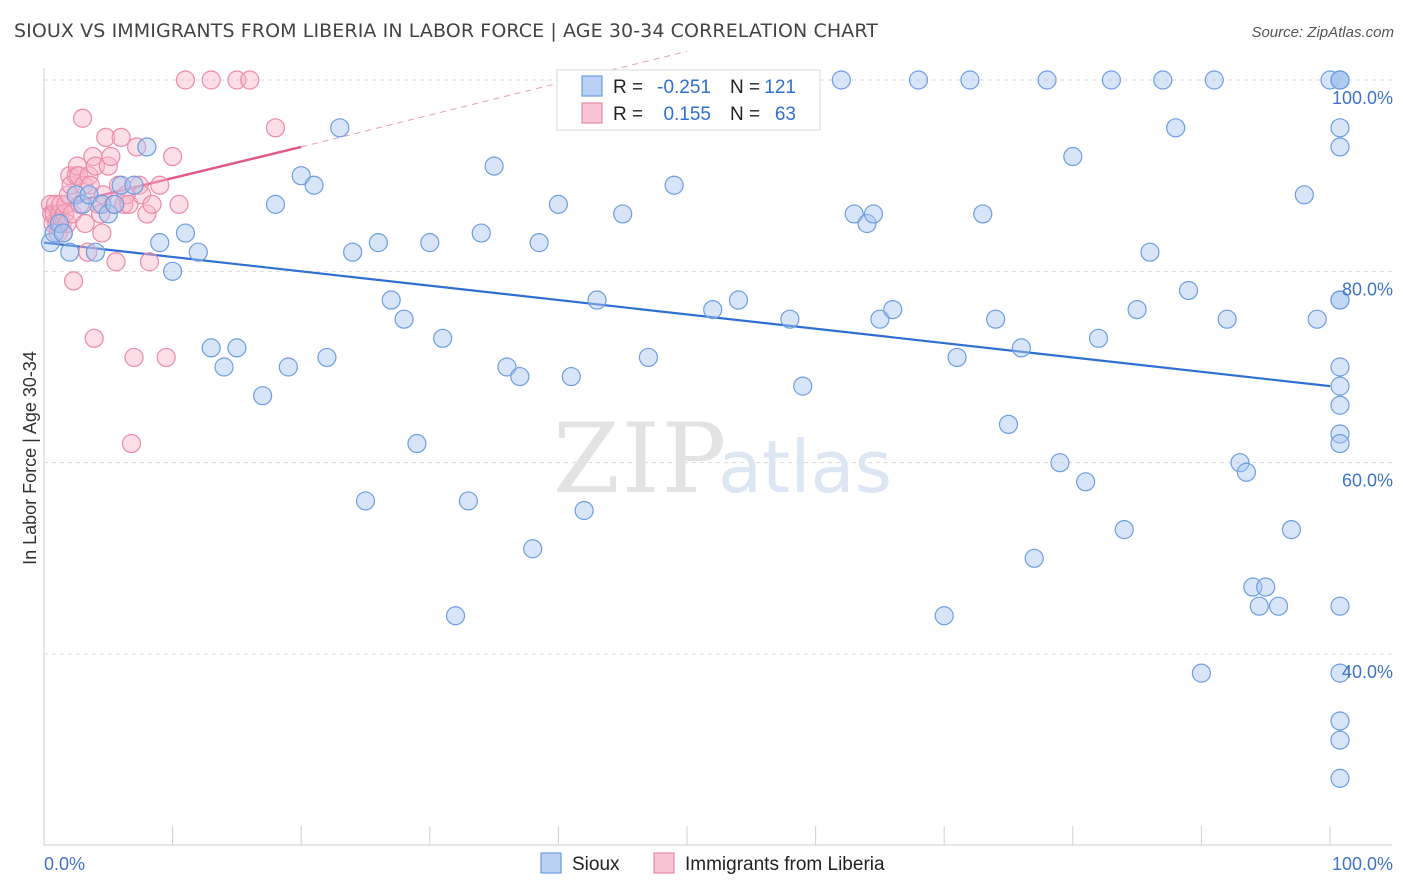 This screenshot has width=1406, height=892. I want to click on y-tick-label: 40.0%, so click(1367, 672).